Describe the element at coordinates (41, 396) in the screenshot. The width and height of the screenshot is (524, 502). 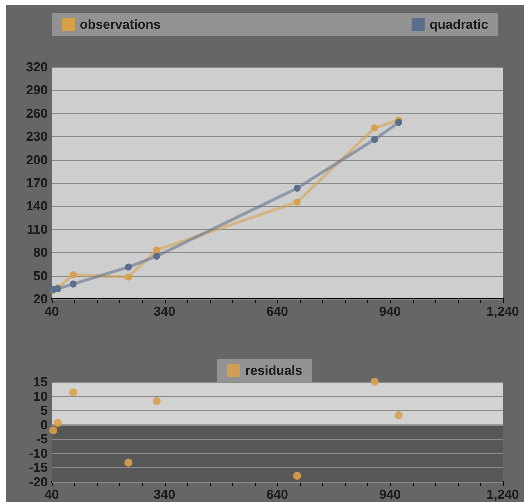
I see `y-tick-label: 10` at that location.